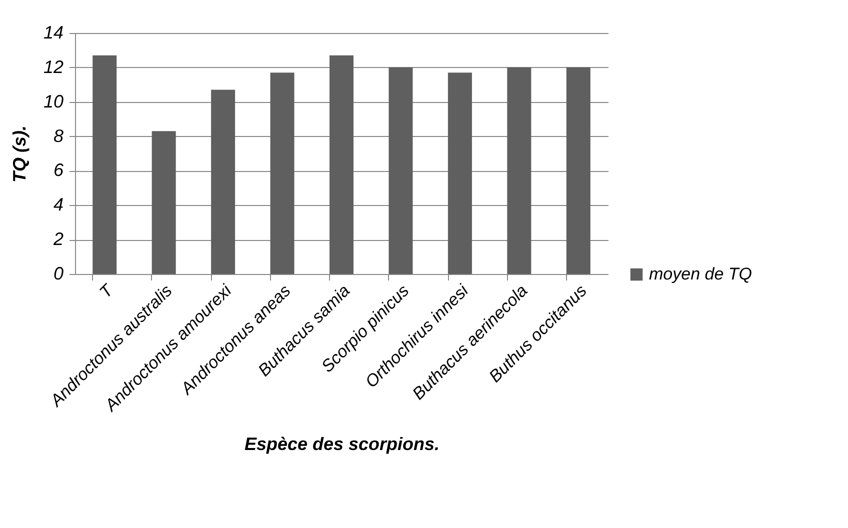 This screenshot has width=848, height=528. Describe the element at coordinates (58, 136) in the screenshot. I see `y-tick-label: 8` at that location.